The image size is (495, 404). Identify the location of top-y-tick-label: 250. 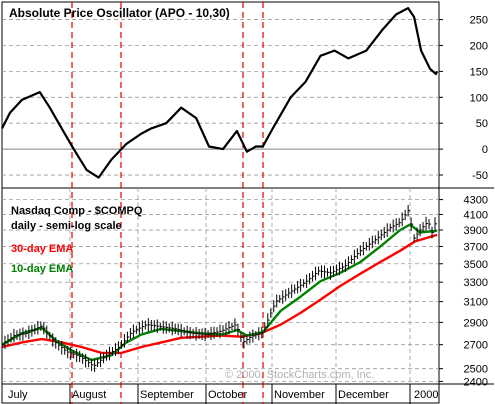
(479, 21).